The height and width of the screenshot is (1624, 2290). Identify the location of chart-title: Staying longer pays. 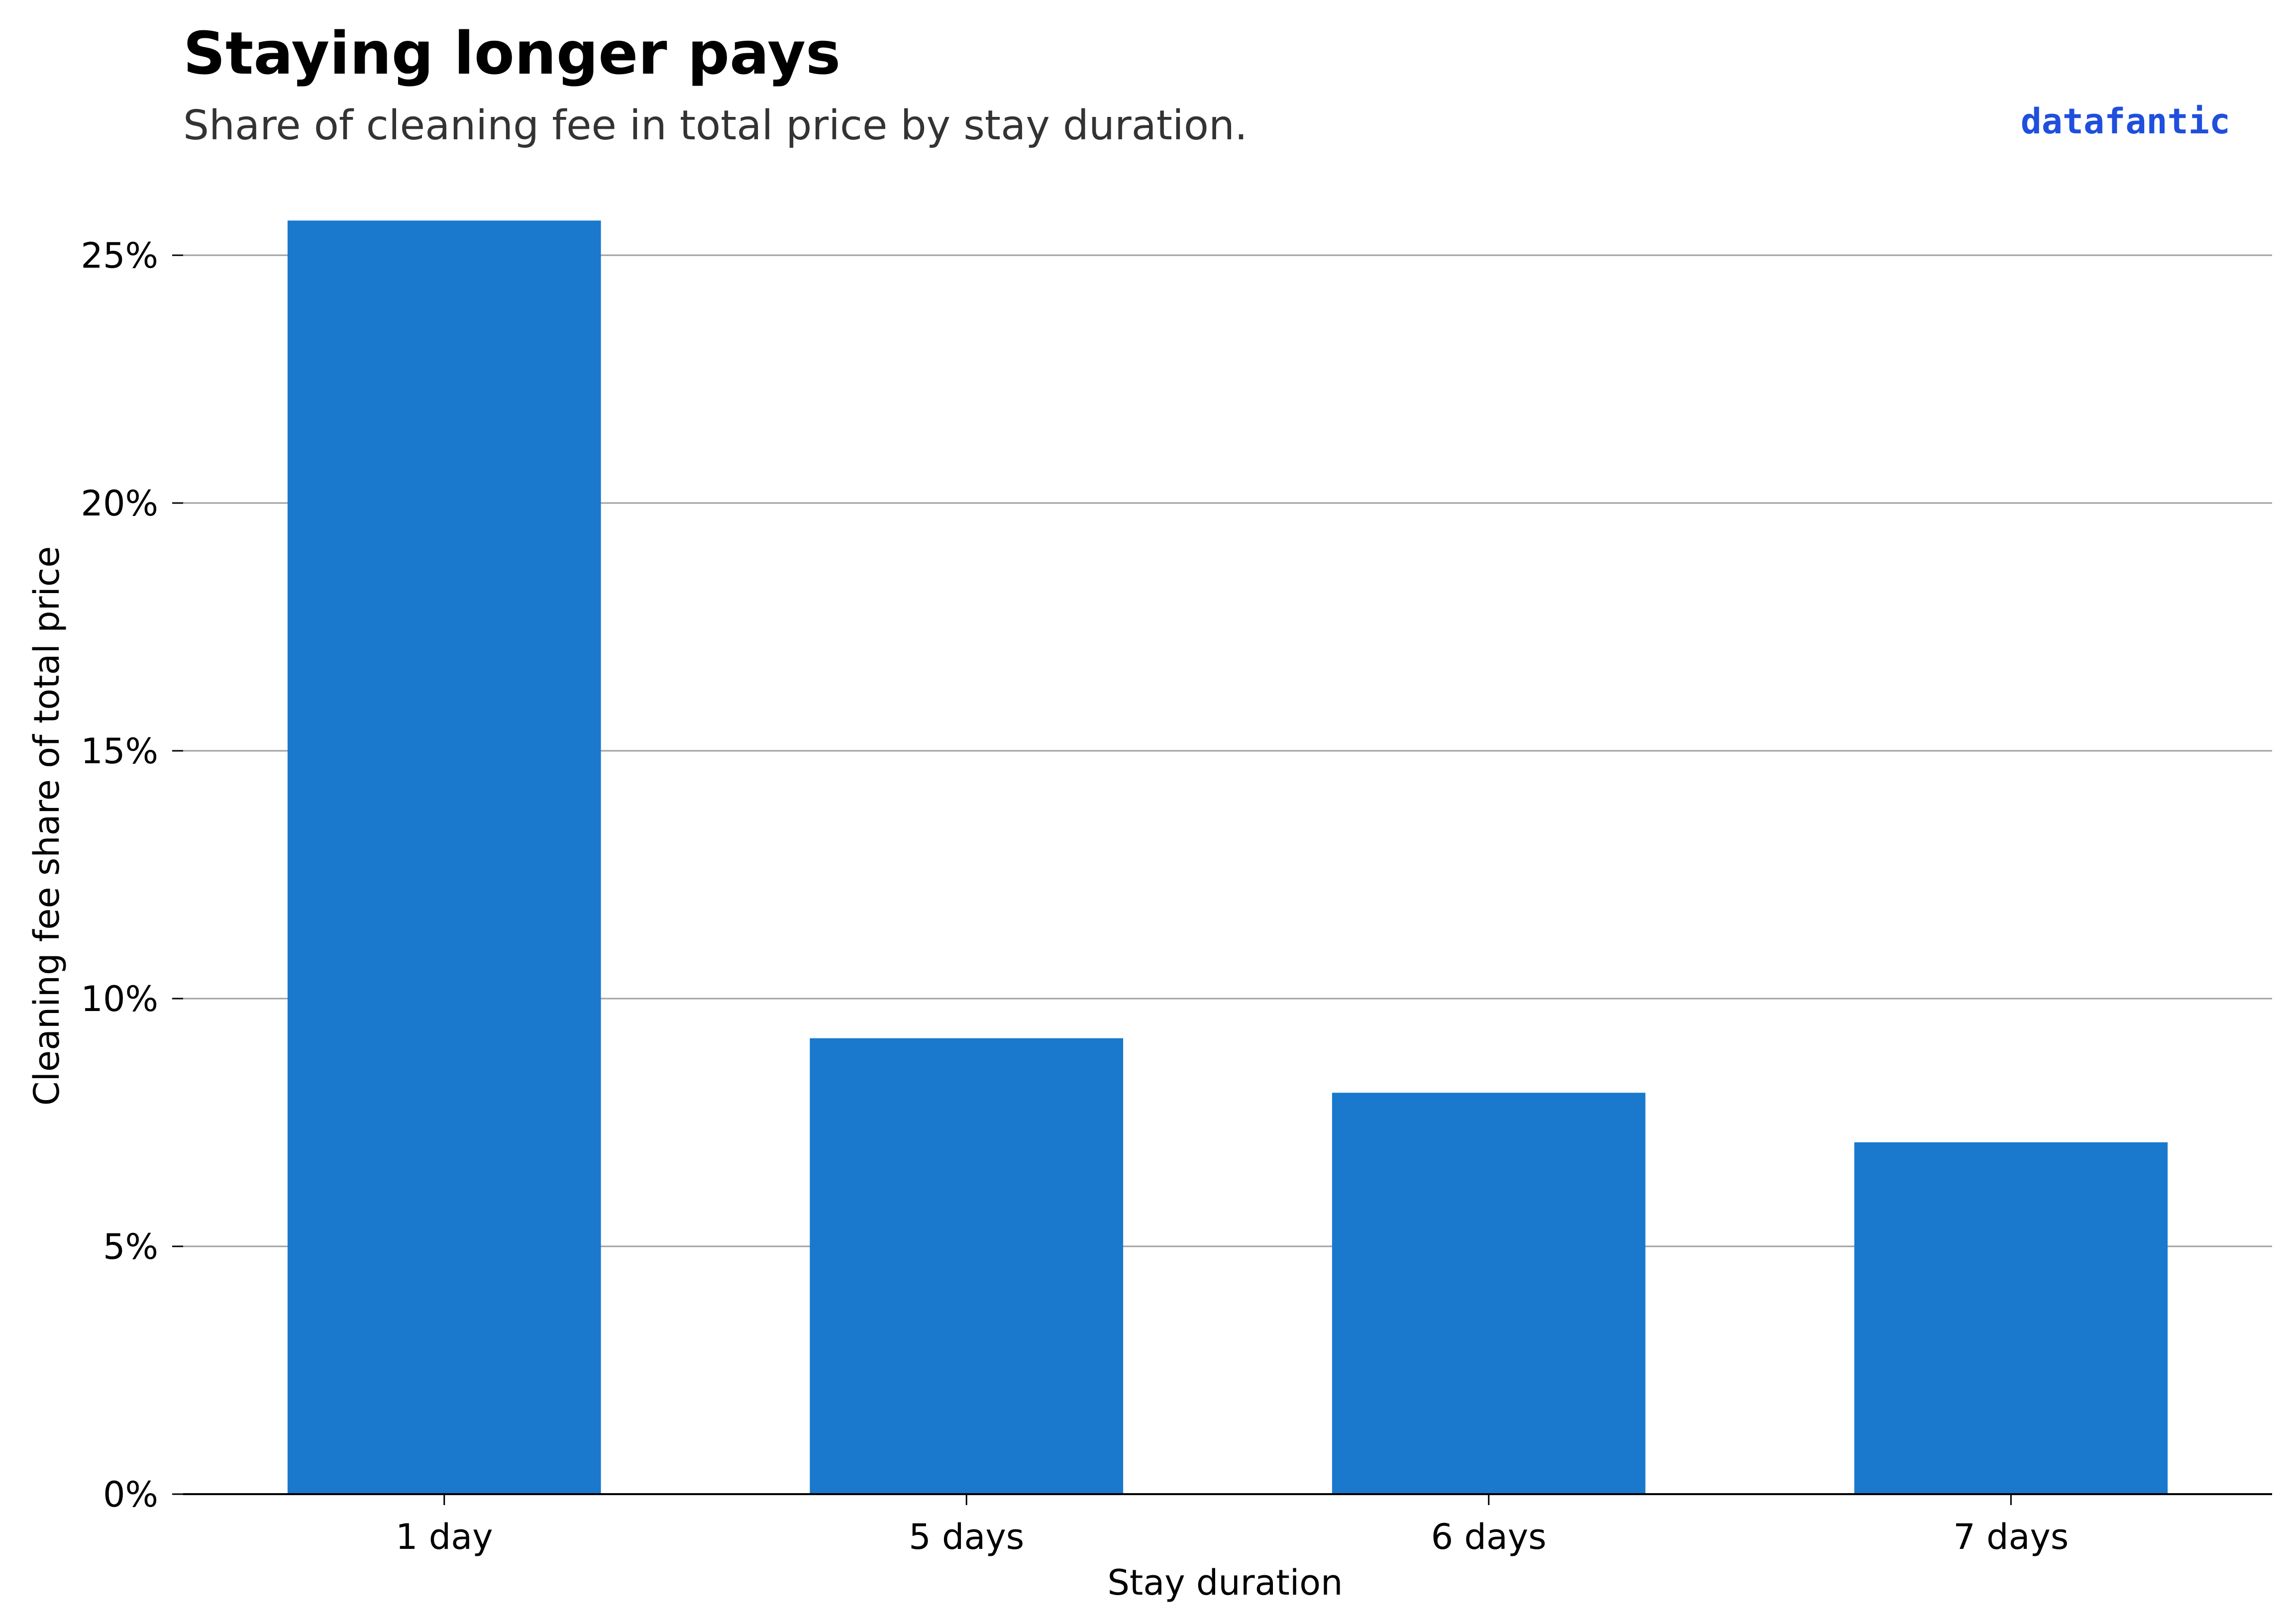
(511, 54).